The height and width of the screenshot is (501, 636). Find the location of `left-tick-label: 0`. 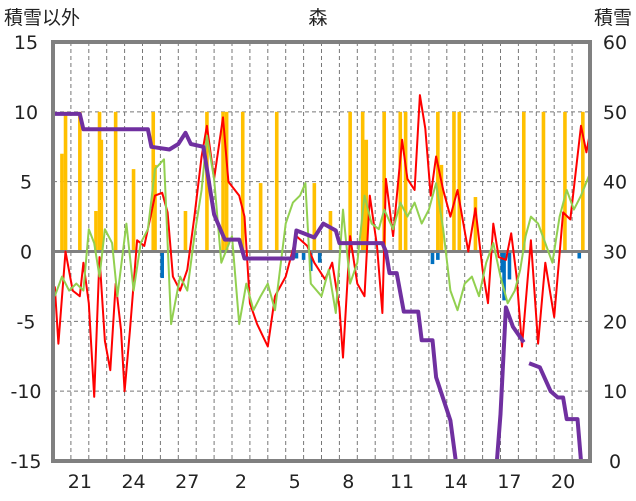

left-tick-label: 0 is located at coordinates (26, 253).